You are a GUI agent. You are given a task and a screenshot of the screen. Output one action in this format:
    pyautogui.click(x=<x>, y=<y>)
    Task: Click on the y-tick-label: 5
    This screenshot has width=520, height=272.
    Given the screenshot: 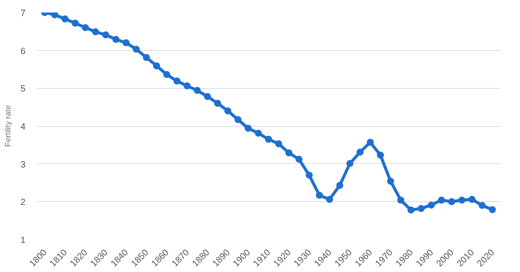 What is the action you would take?
    pyautogui.click(x=23, y=89)
    